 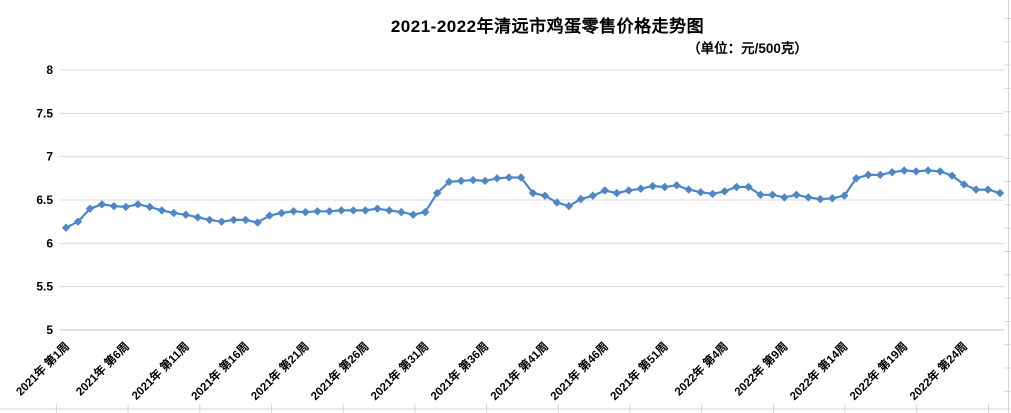 I want to click on y-axis-tick-label: 6.5, so click(x=44, y=200).